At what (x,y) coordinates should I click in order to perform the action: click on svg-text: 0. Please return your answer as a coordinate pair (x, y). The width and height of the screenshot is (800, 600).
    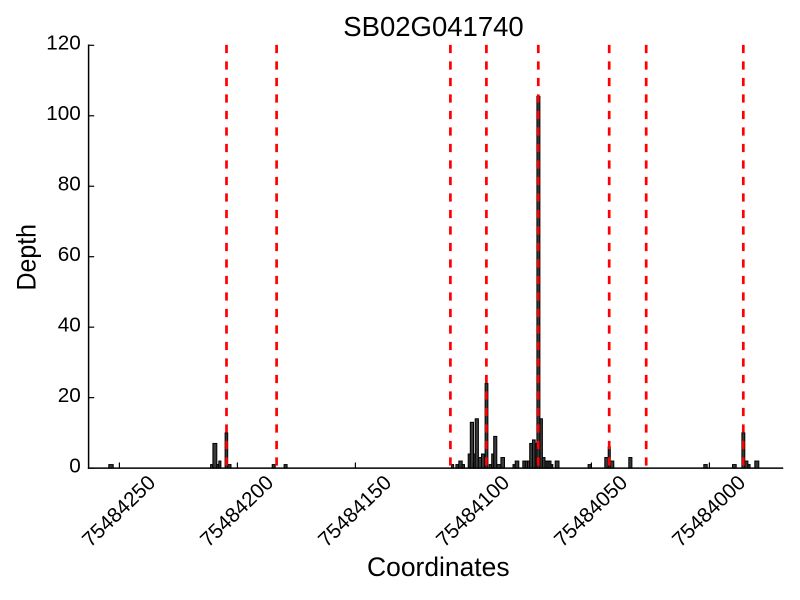
    Looking at the image, I should click on (75, 465).